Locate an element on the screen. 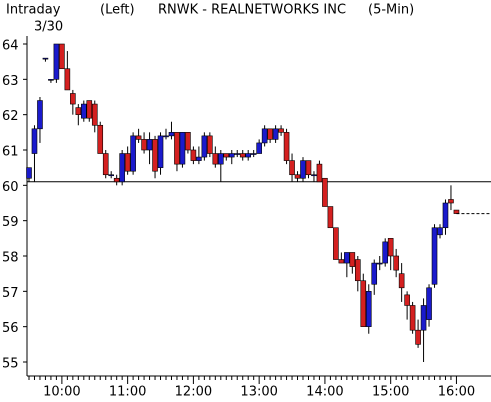  x-tick-label: 10:00 is located at coordinates (61, 392).